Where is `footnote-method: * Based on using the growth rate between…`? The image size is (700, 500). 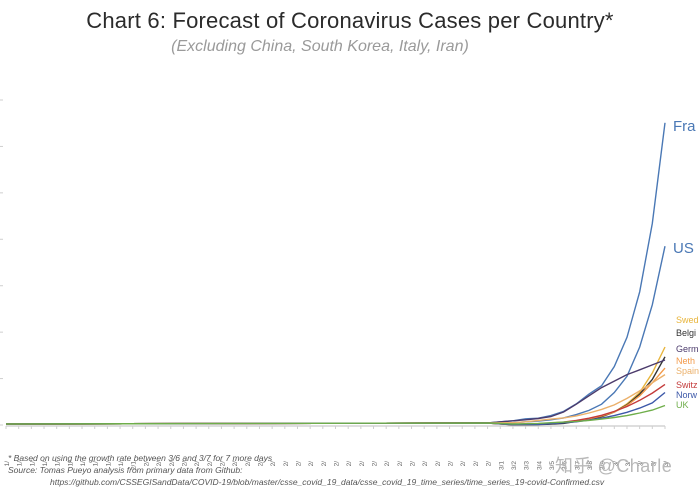
footnote-method: * Based on using the growth rate between… is located at coordinates (140, 458).